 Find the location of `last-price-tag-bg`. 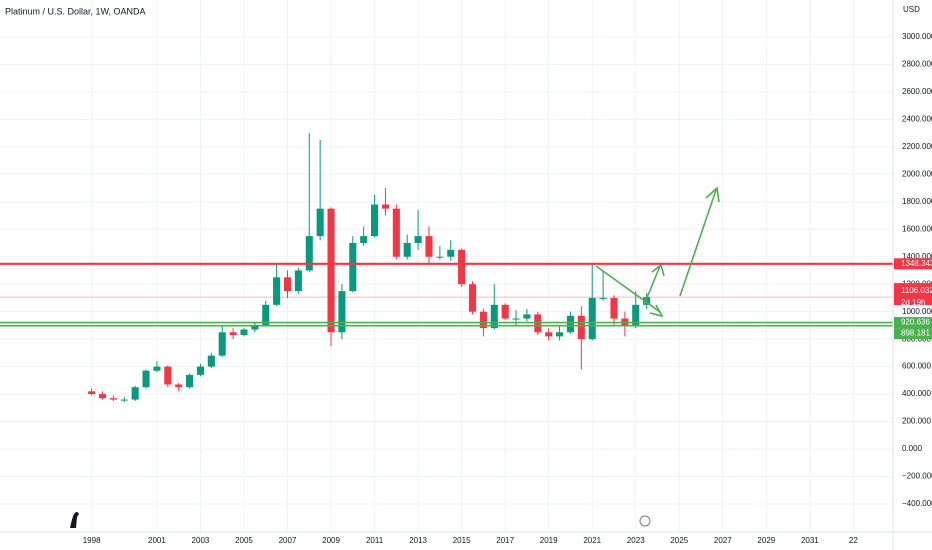

last-price-tag-bg is located at coordinates (913, 294).